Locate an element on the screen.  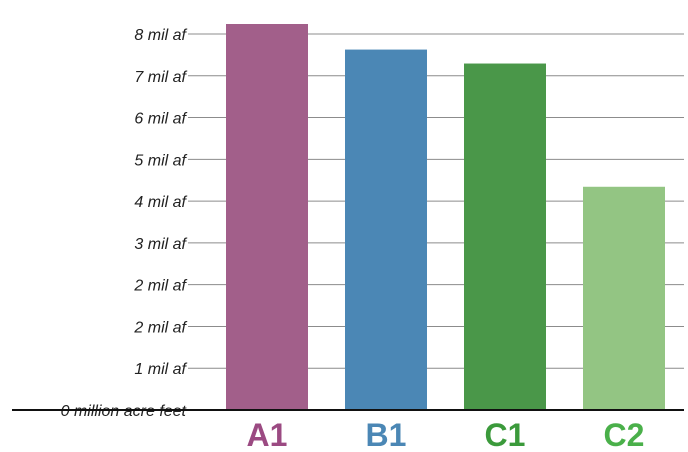
y-tick-label: 5 mil af is located at coordinates (160, 160).